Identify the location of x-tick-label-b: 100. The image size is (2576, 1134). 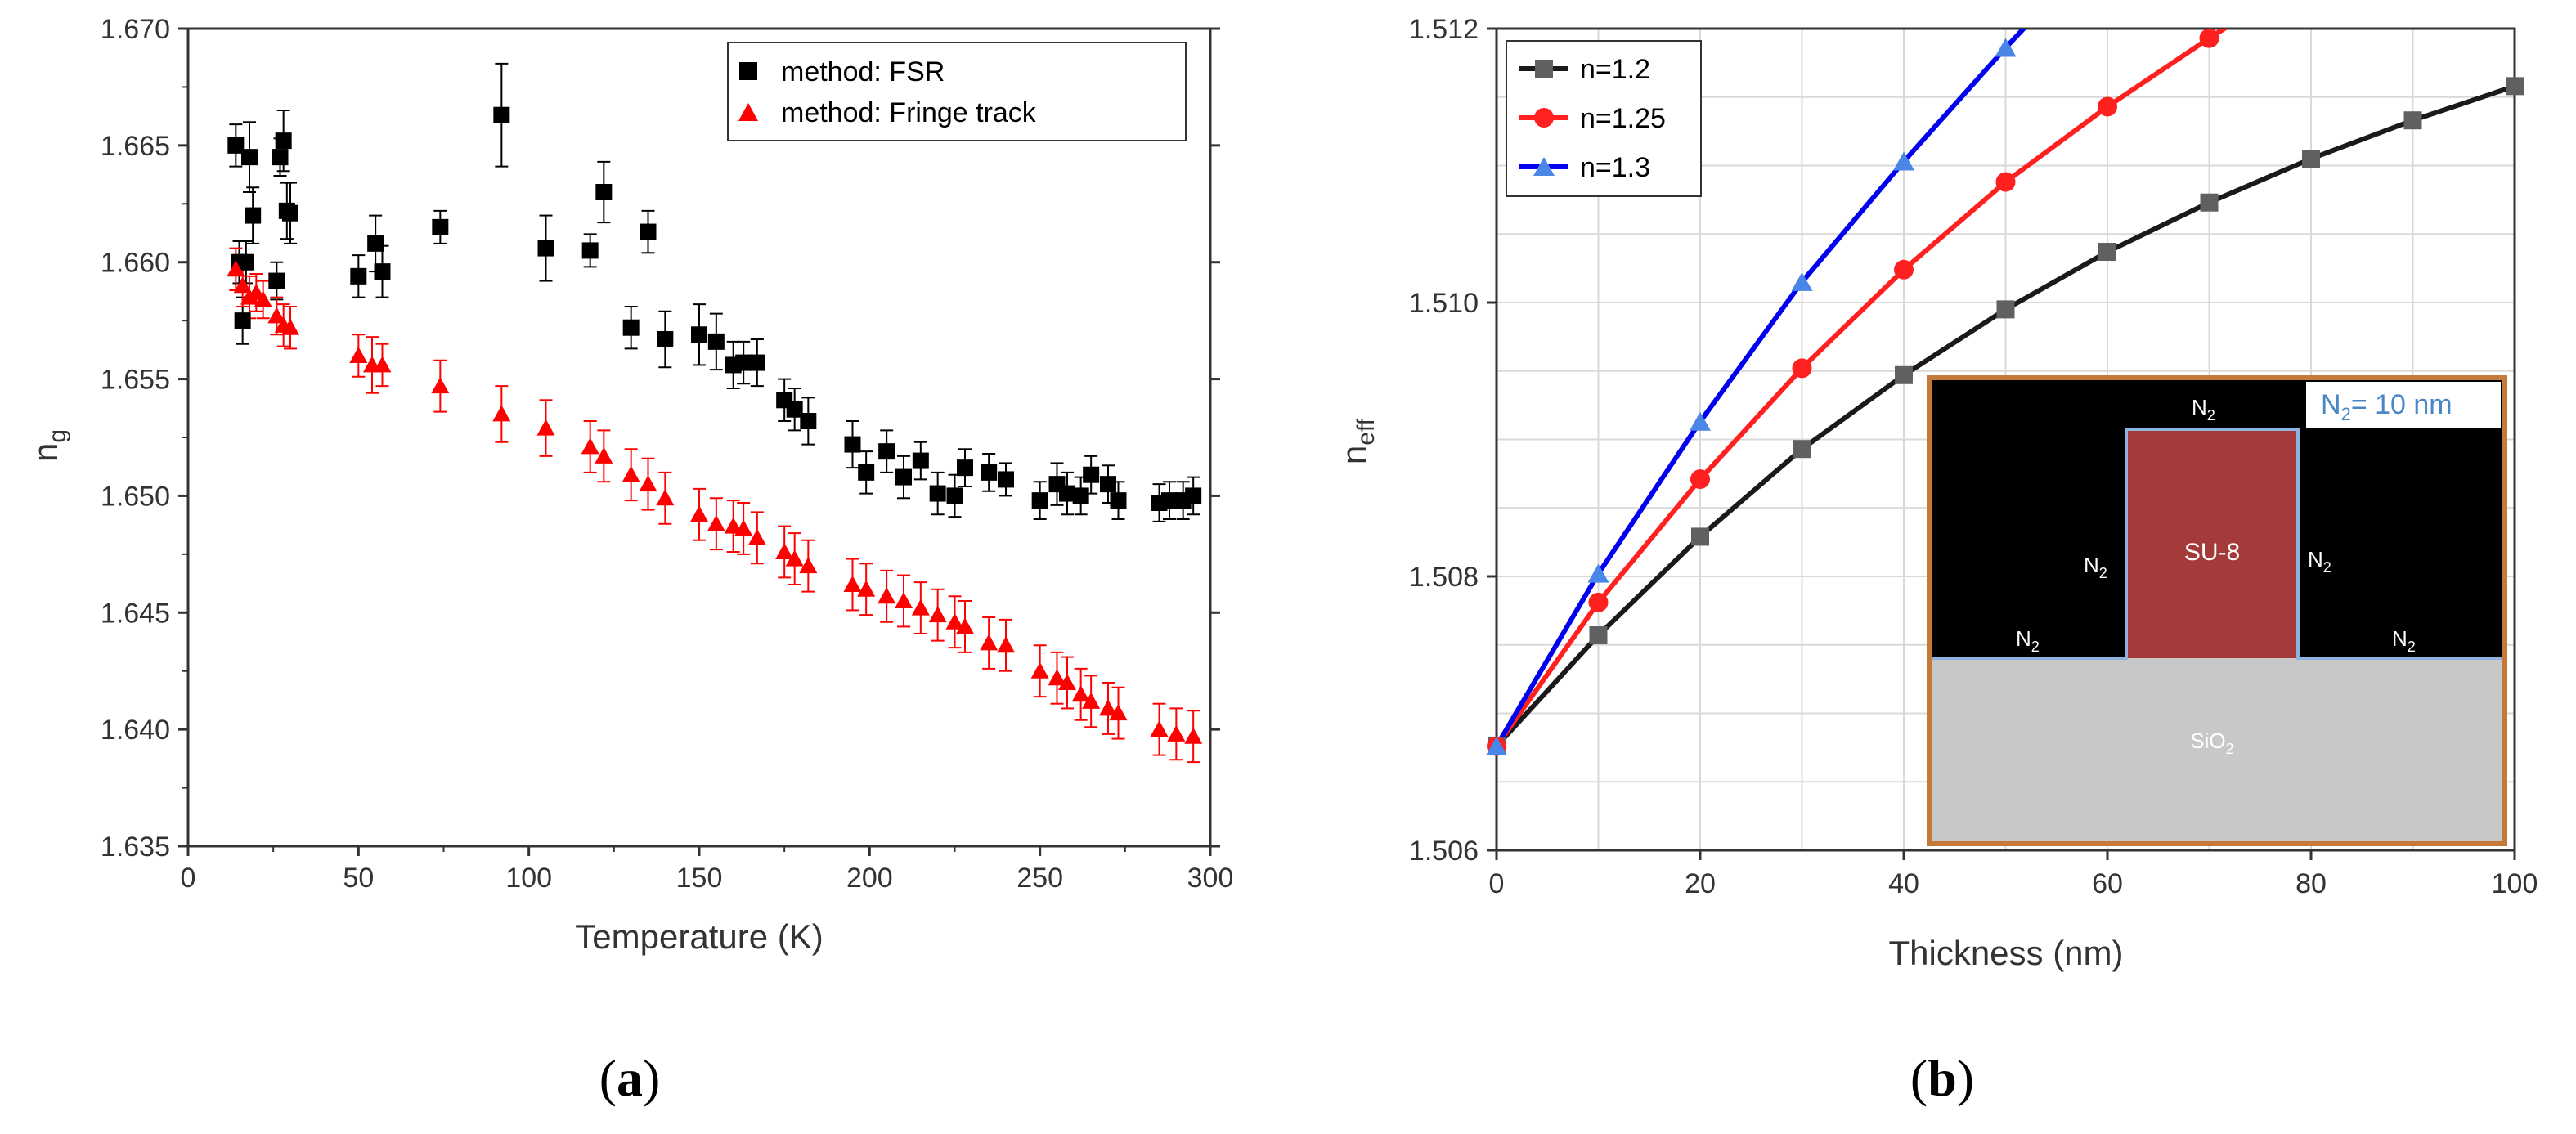
(2515, 883).